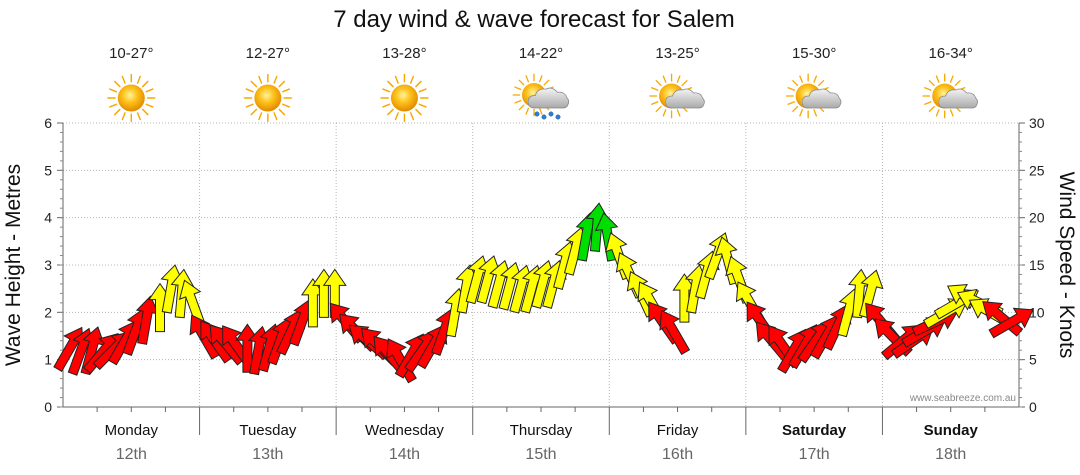 The height and width of the screenshot is (475, 1080). I want to click on day-temperature: 13-25°, so click(677, 53).